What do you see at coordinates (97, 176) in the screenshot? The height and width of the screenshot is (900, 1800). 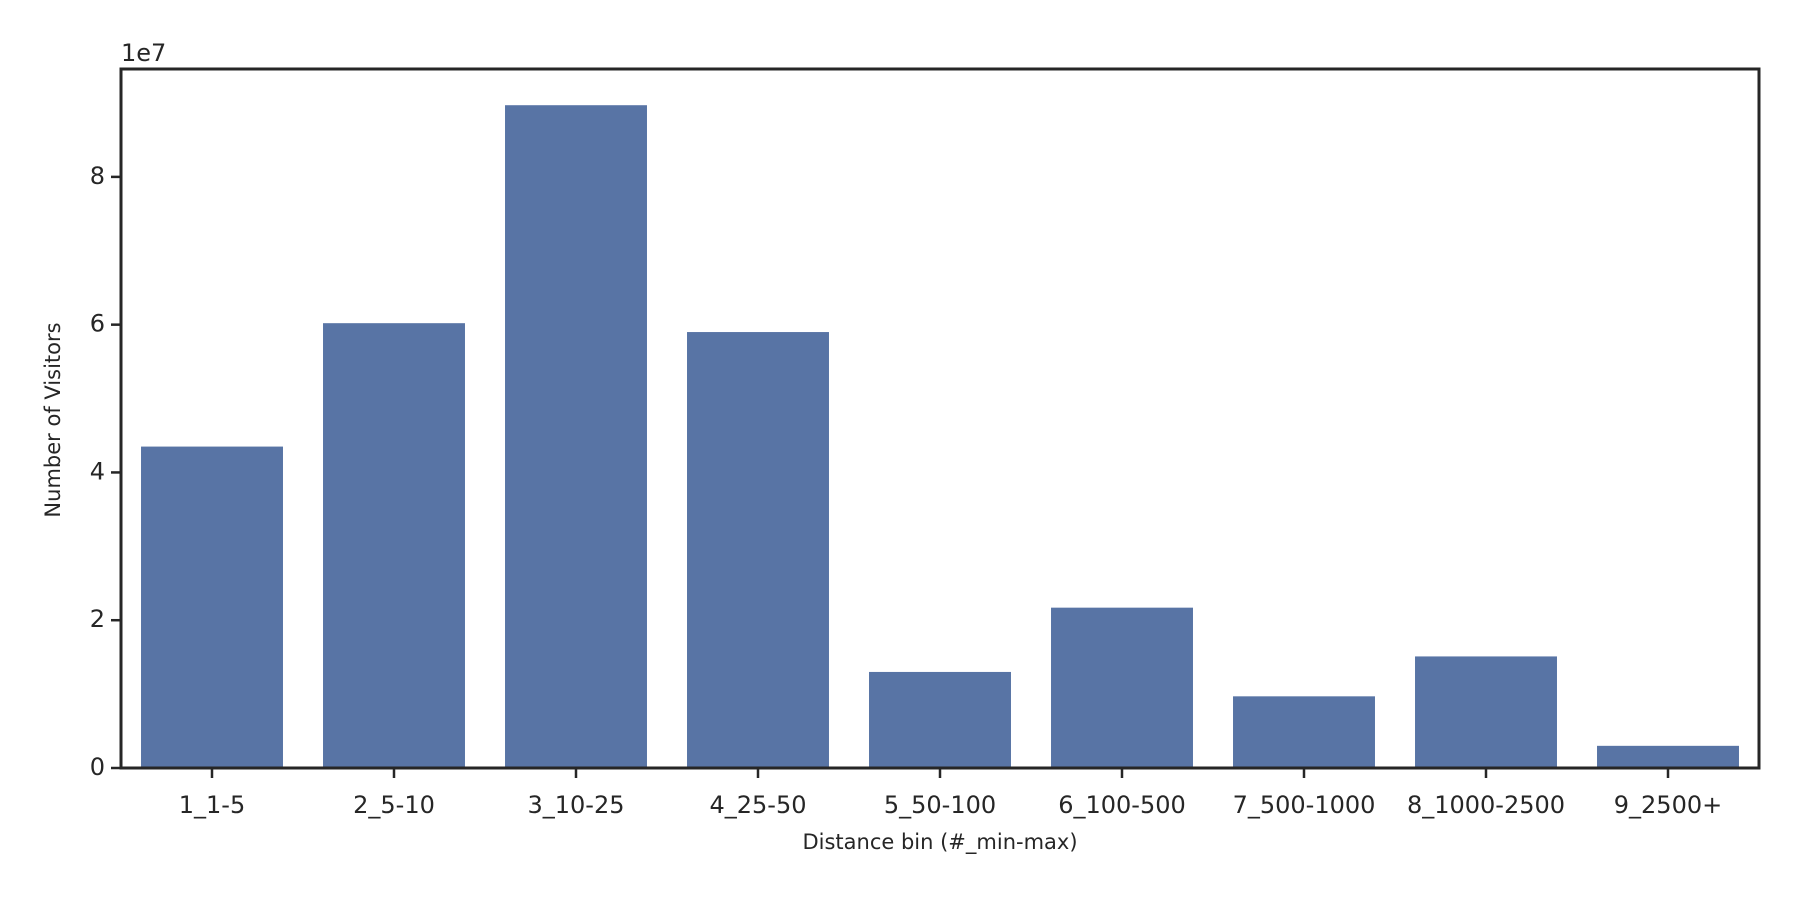 I see `y-tick-label: 8` at bounding box center [97, 176].